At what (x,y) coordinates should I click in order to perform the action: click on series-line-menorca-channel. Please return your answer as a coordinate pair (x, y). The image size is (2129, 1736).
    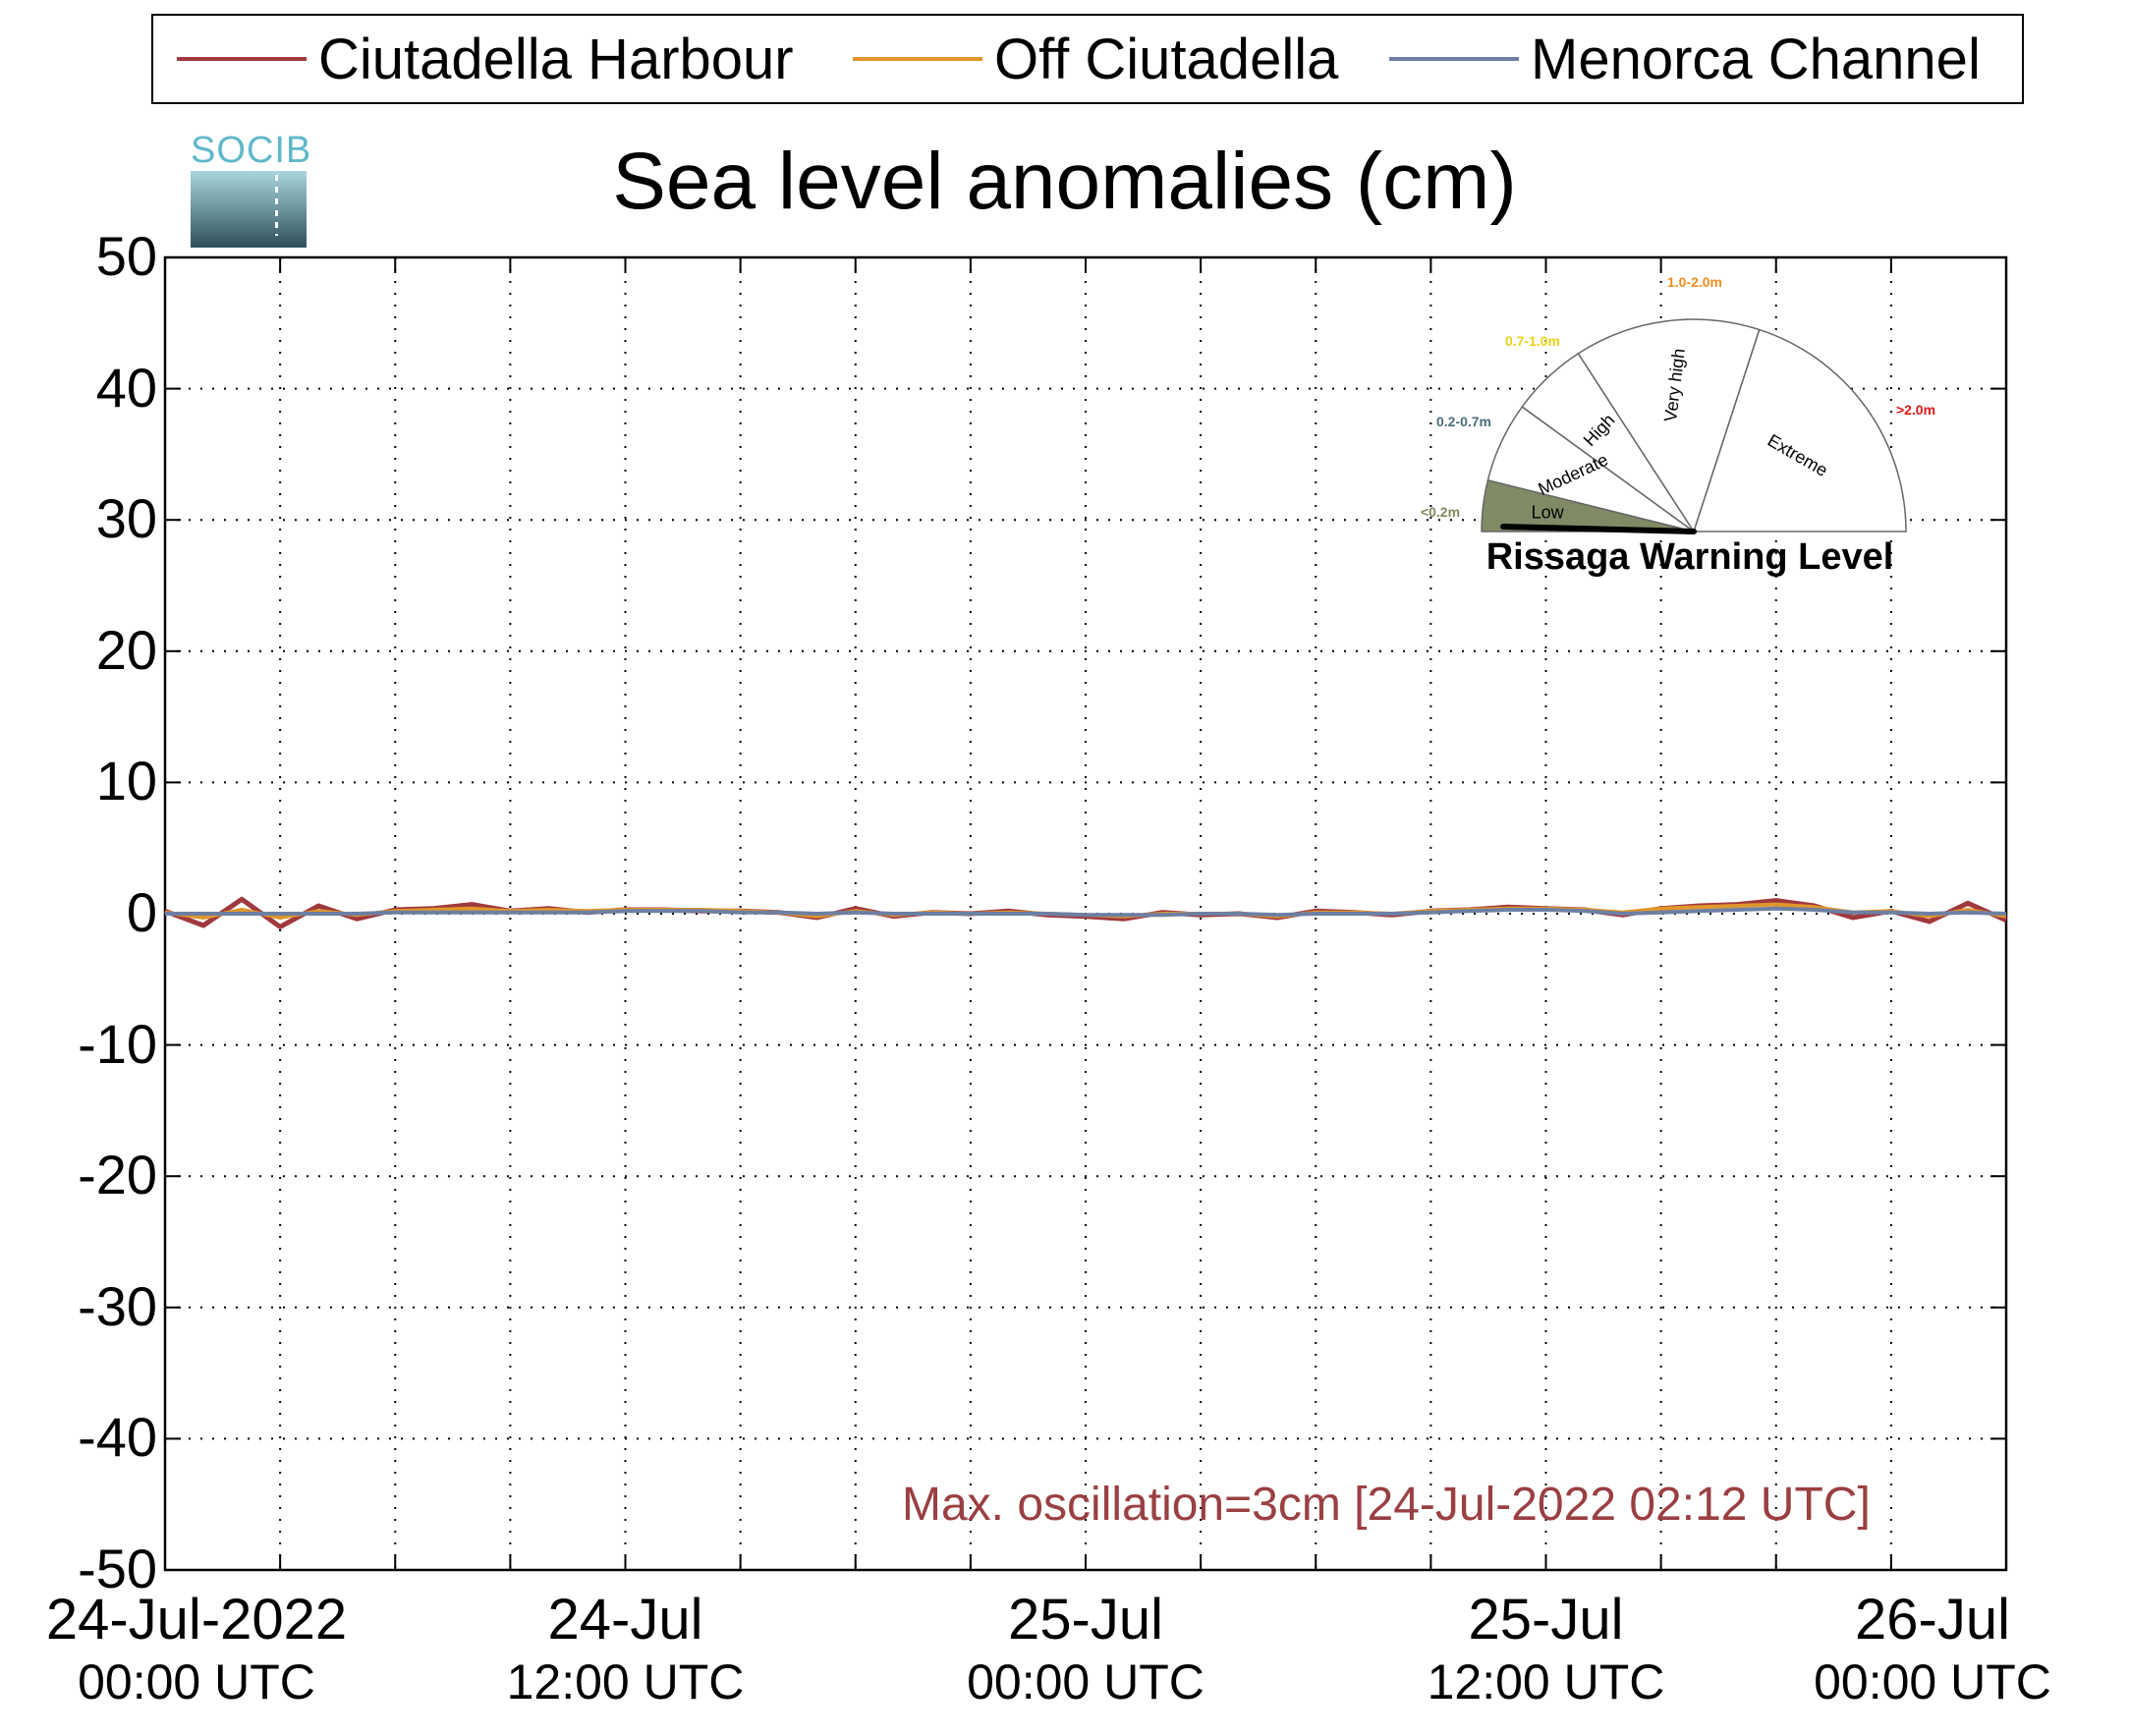
    Looking at the image, I should click on (1086, 912).